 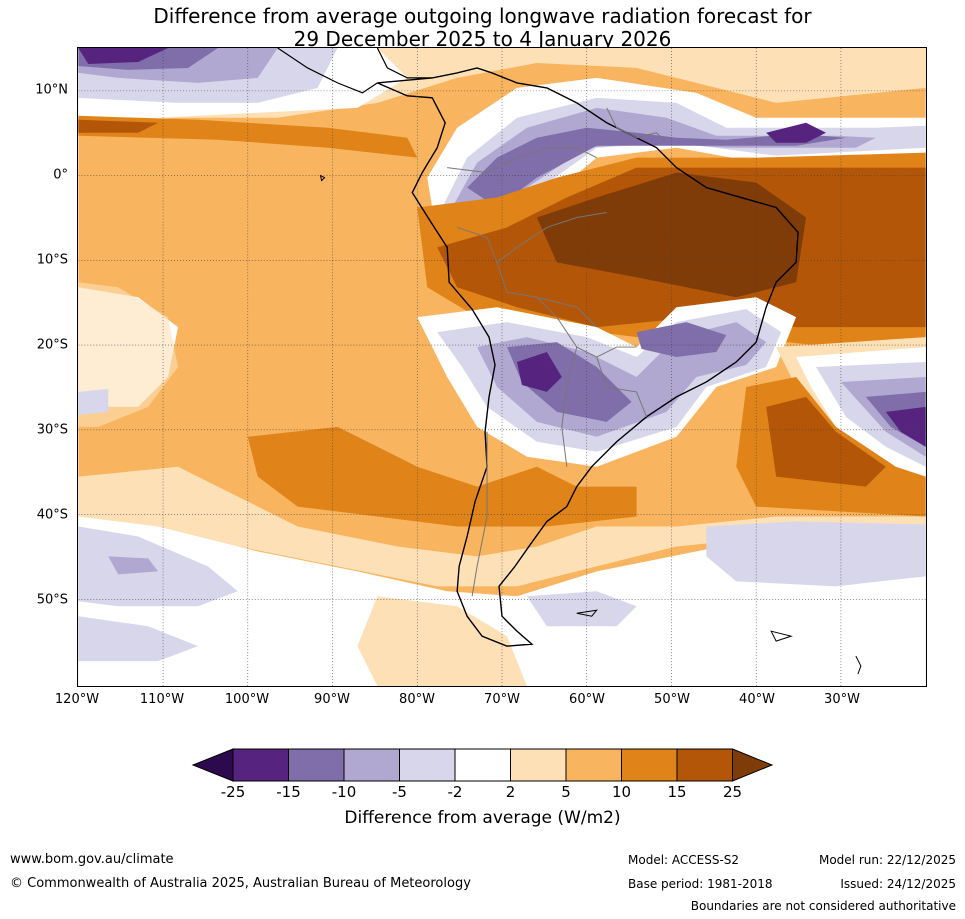 What do you see at coordinates (344, 792) in the screenshot?
I see `colorbar-tick-label: -10` at bounding box center [344, 792].